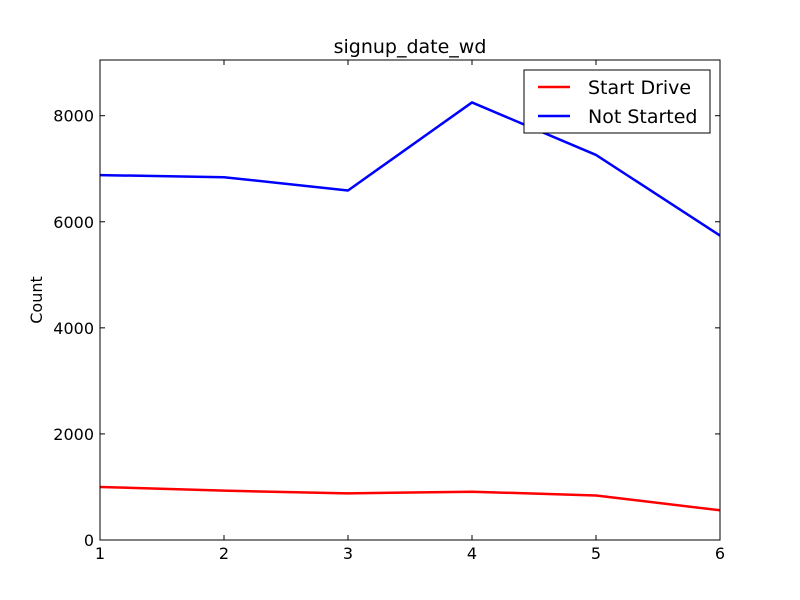 This screenshot has width=800, height=600. I want to click on series-line-start-drive, so click(410, 498).